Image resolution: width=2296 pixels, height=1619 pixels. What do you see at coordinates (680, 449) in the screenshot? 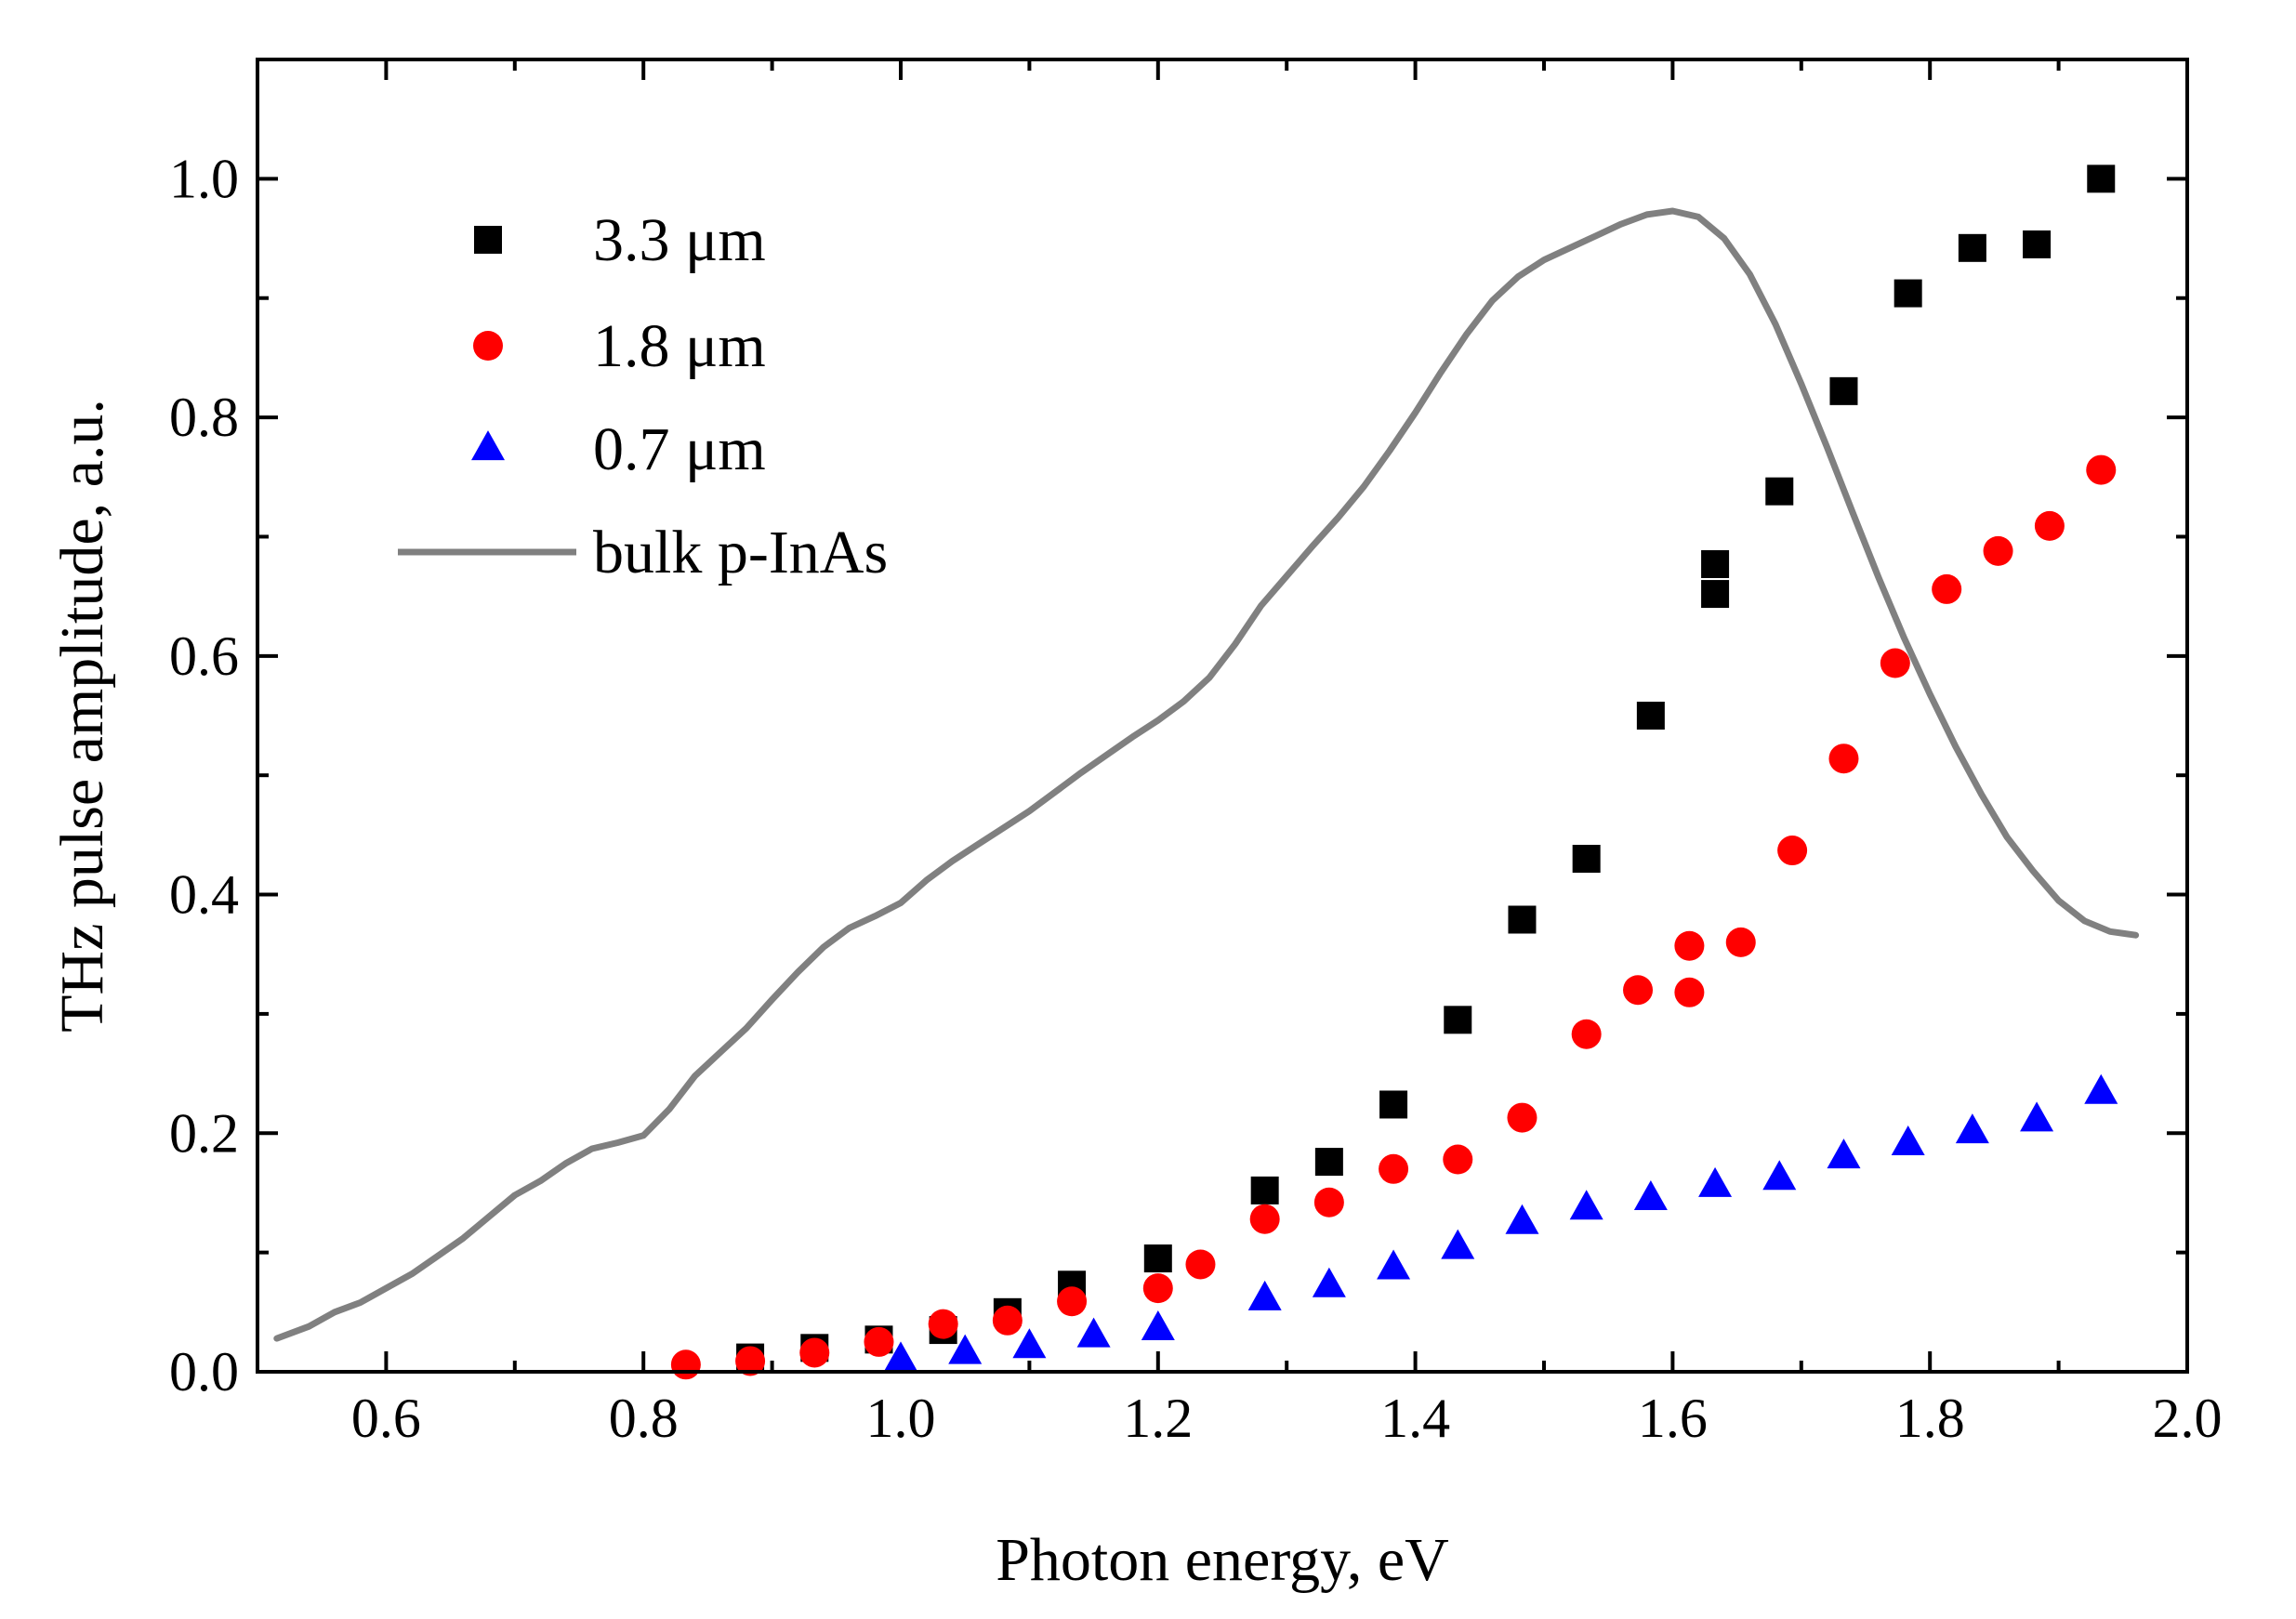
I see `legend-label: 0.7 μm` at bounding box center [680, 449].